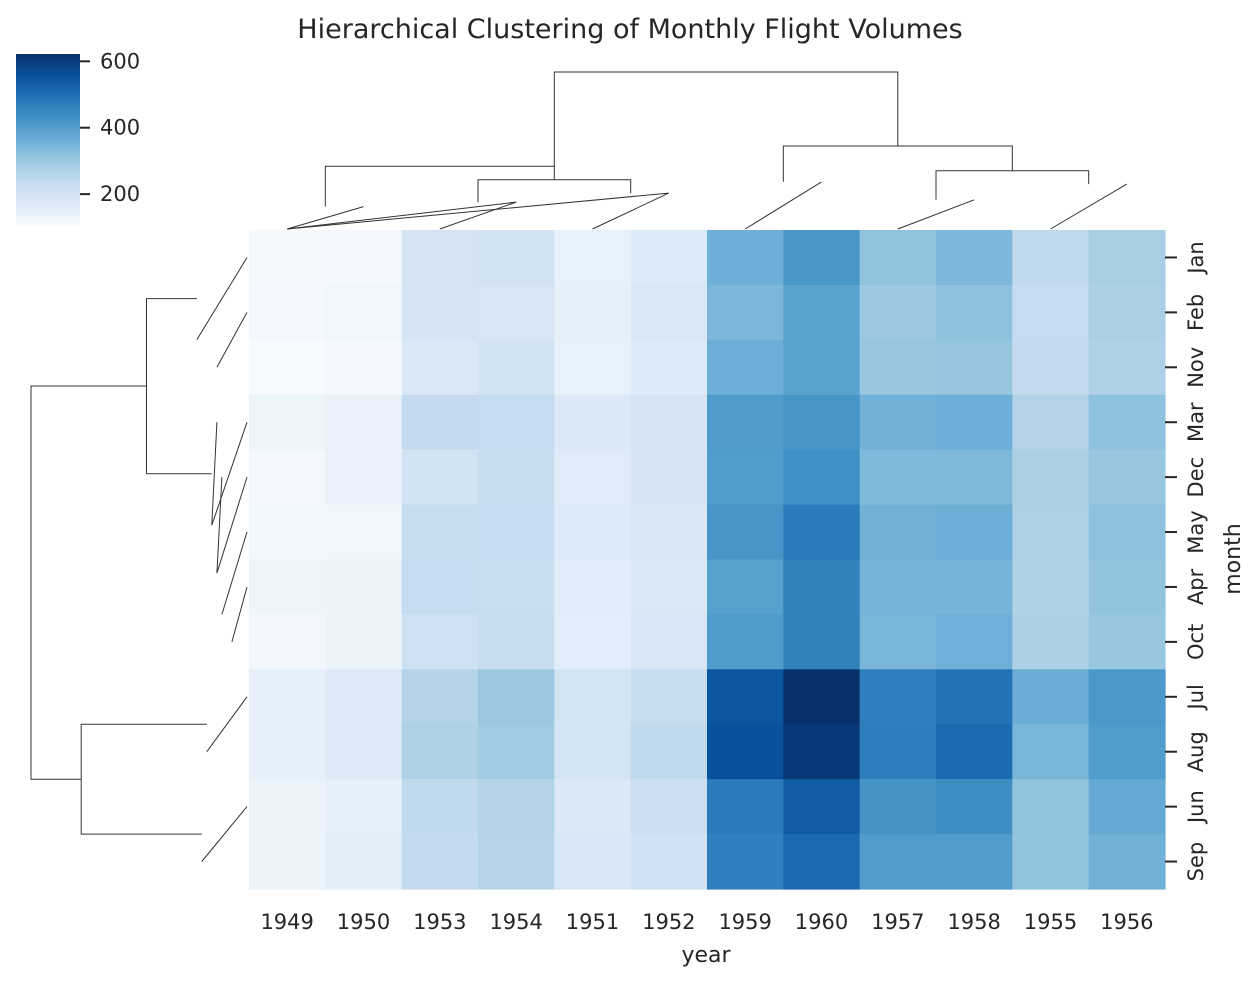 Image resolution: width=1258 pixels, height=983 pixels. I want to click on y-tick-label: Dec, so click(1196, 477).